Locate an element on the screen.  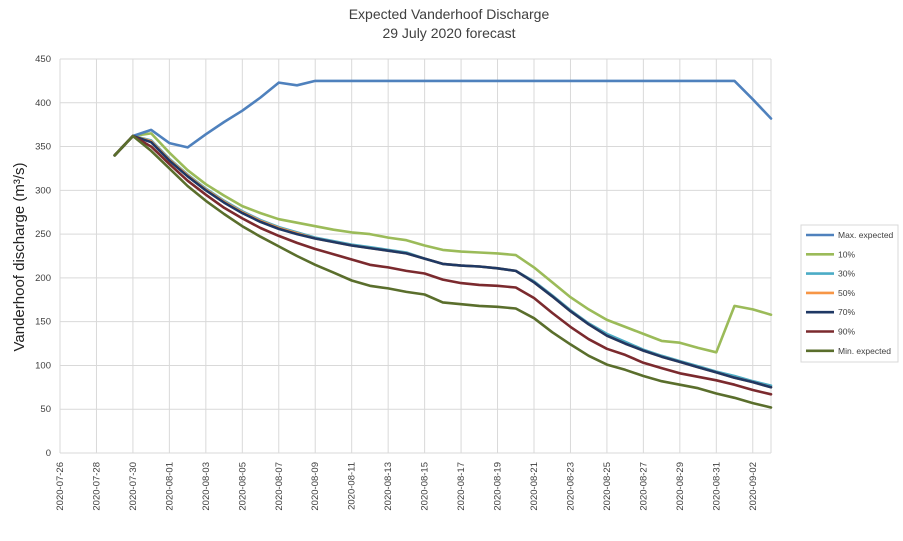
x-tick-label: 2020-08-19 is located at coordinates (498, 486).